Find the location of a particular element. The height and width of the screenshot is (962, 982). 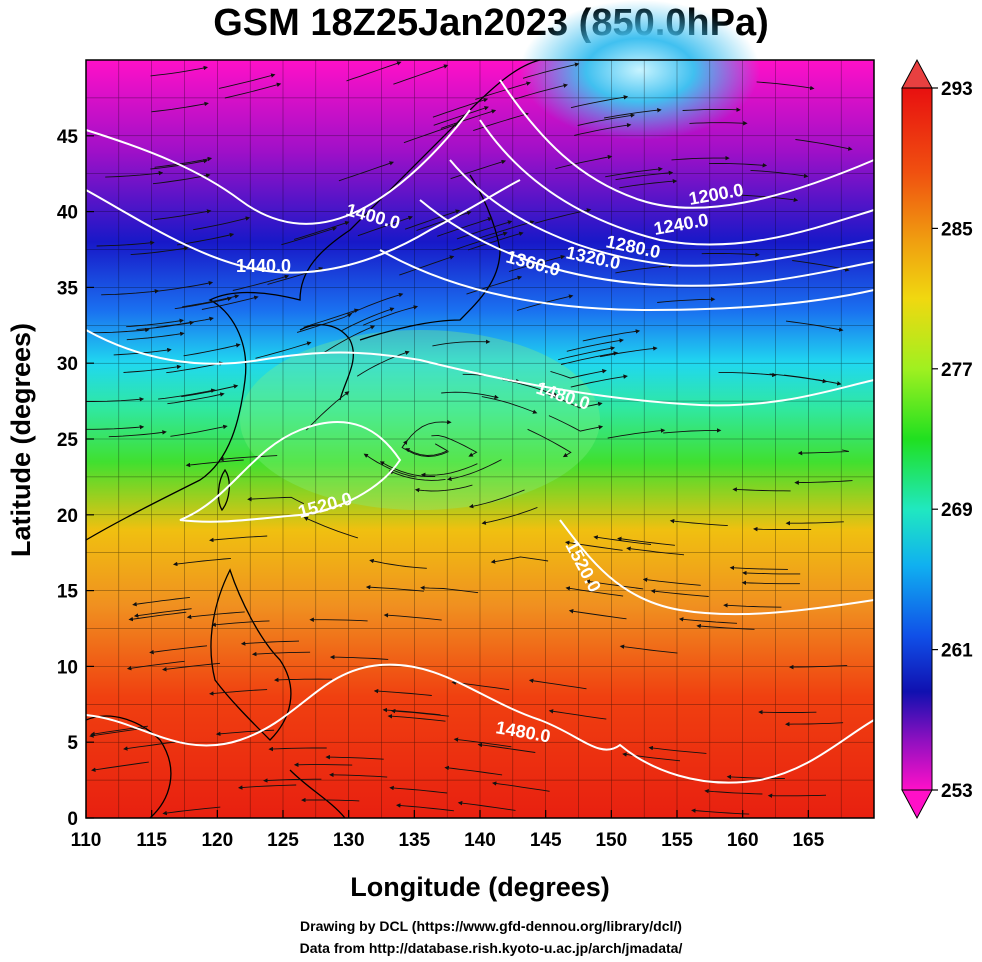

x-tick-label: 130 is located at coordinates (349, 840).